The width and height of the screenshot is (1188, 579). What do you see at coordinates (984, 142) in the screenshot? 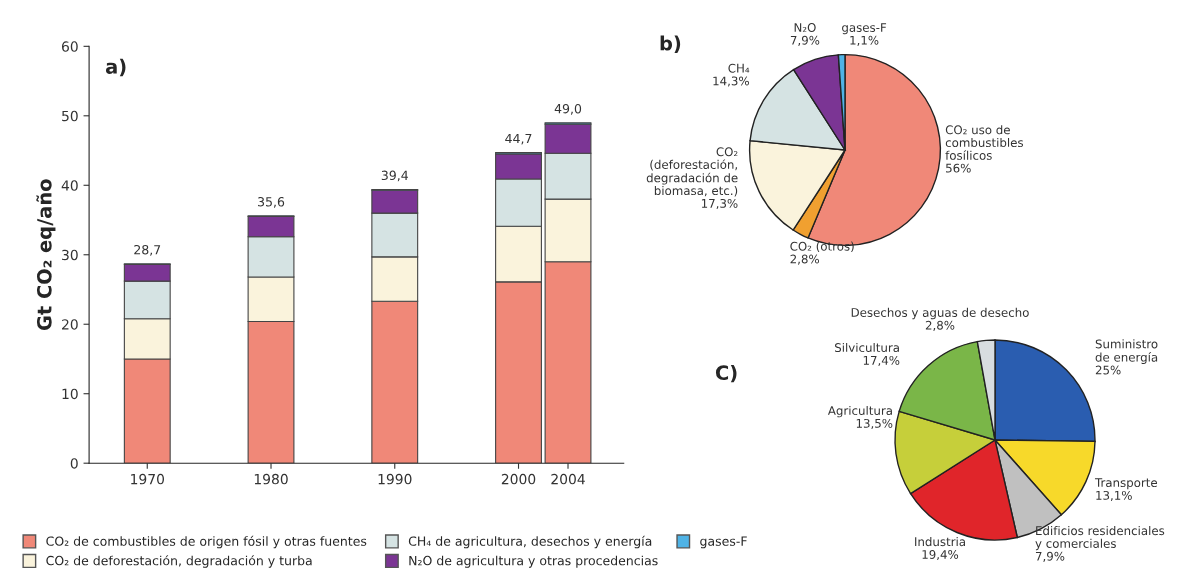
I see `slice-label: CO₂ uso de combustibles fosílicos` at bounding box center [984, 142].